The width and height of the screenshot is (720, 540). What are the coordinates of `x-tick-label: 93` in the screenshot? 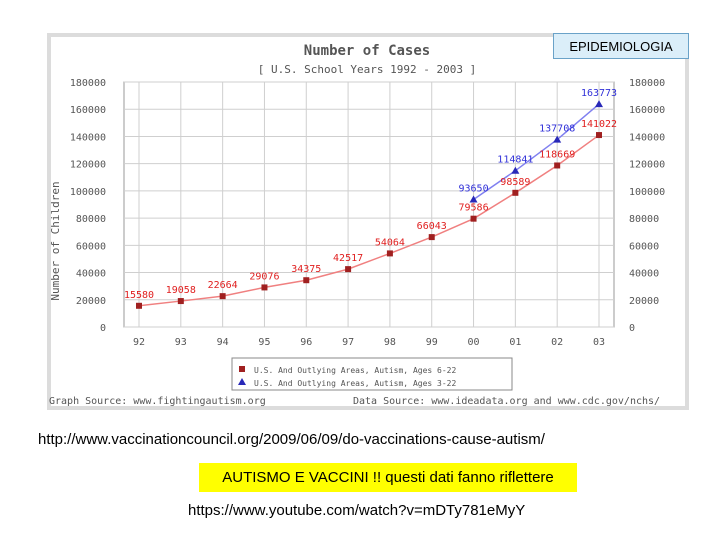 It's located at (181, 342).